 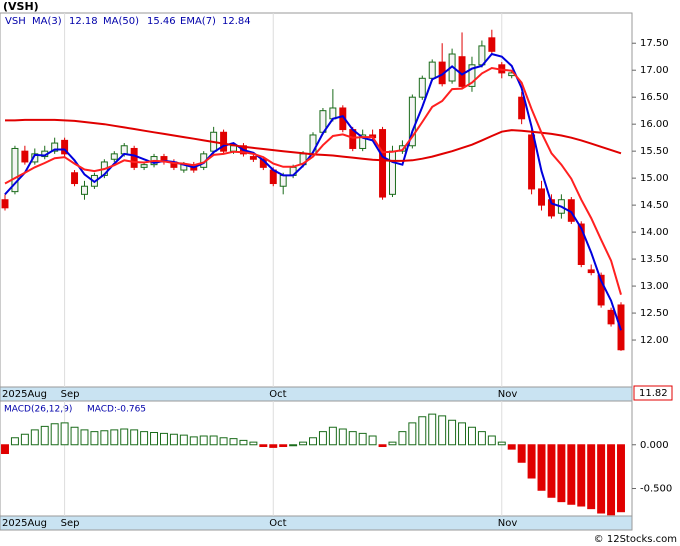 I want to click on y-tick-label: 13.00, so click(x=654, y=286).